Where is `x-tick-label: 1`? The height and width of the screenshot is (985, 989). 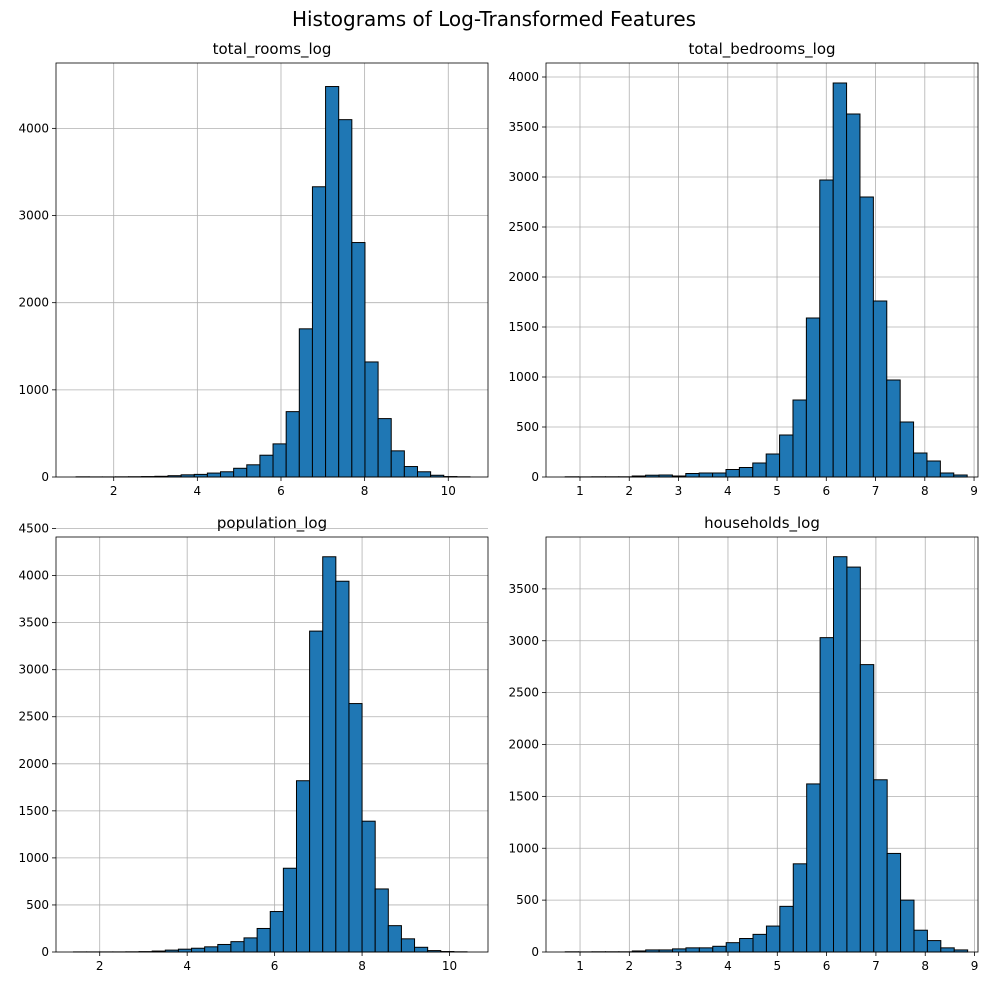 x-tick-label: 1 is located at coordinates (580, 491).